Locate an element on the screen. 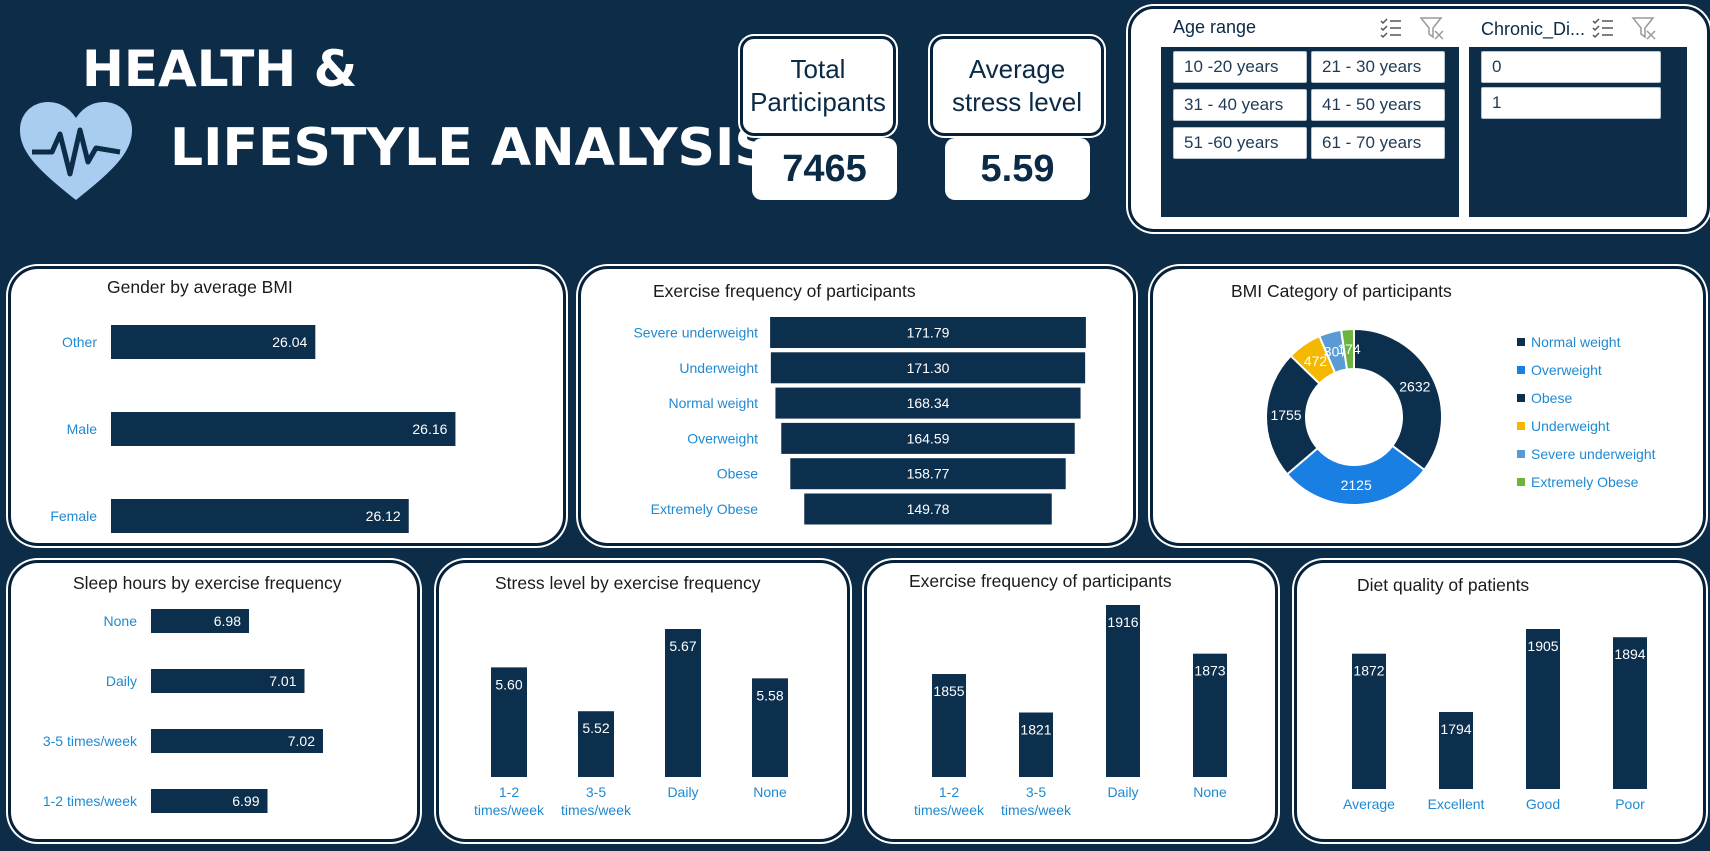  data-label-severe-underweight: 171.79 is located at coordinates (928, 333).